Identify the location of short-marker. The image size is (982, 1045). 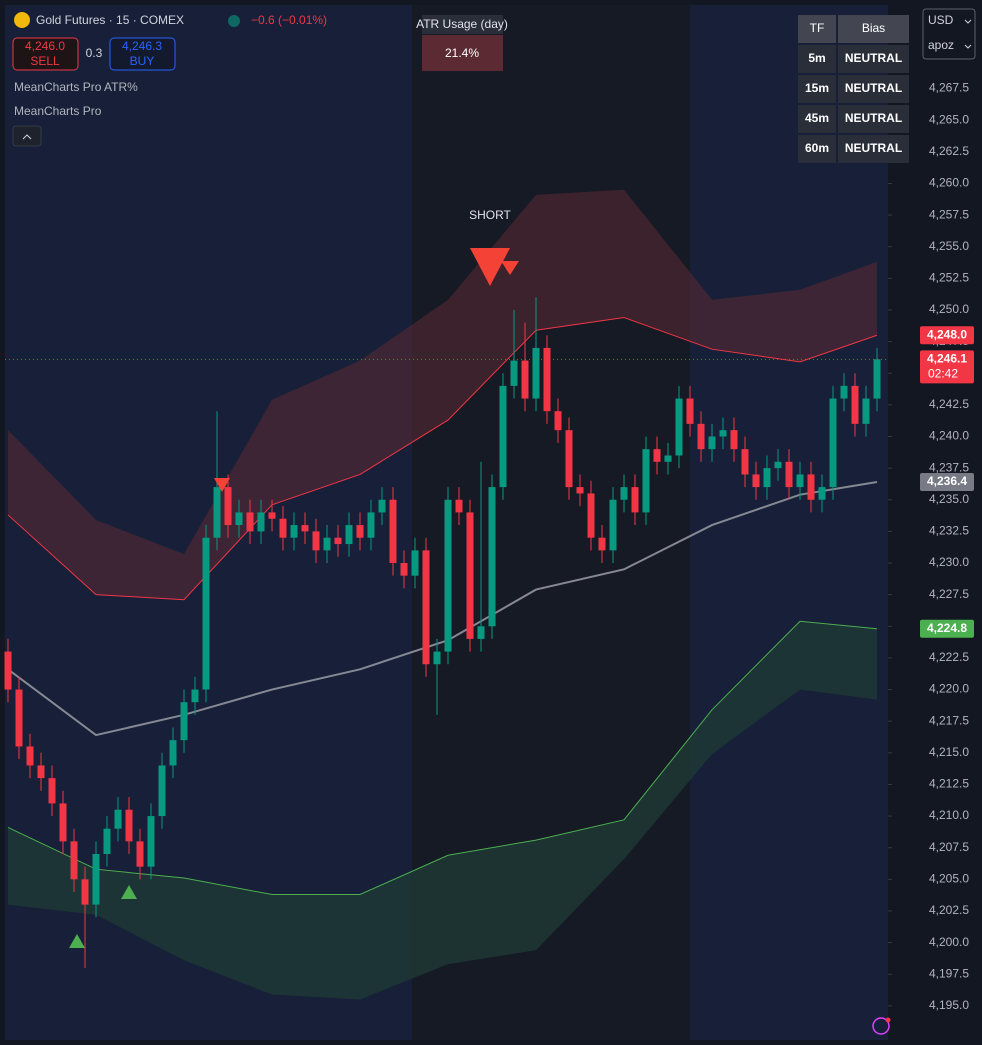
(490, 267).